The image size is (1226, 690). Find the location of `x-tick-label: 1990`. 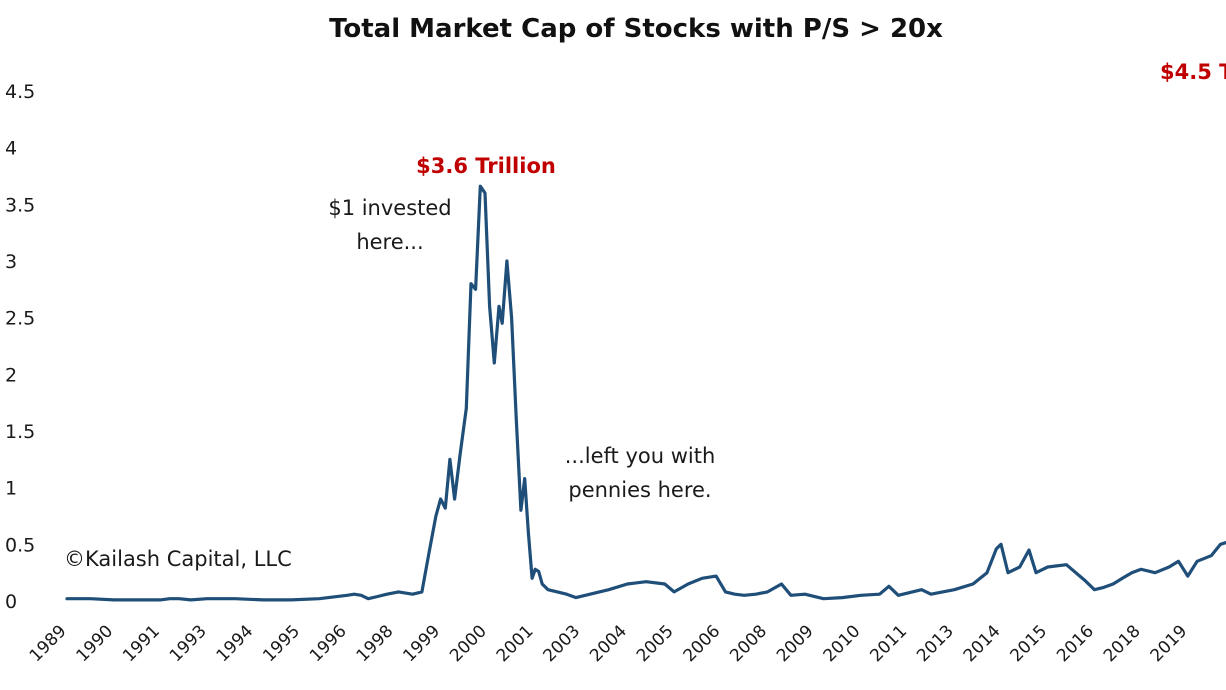

x-tick-label: 1990 is located at coordinates (94, 643).